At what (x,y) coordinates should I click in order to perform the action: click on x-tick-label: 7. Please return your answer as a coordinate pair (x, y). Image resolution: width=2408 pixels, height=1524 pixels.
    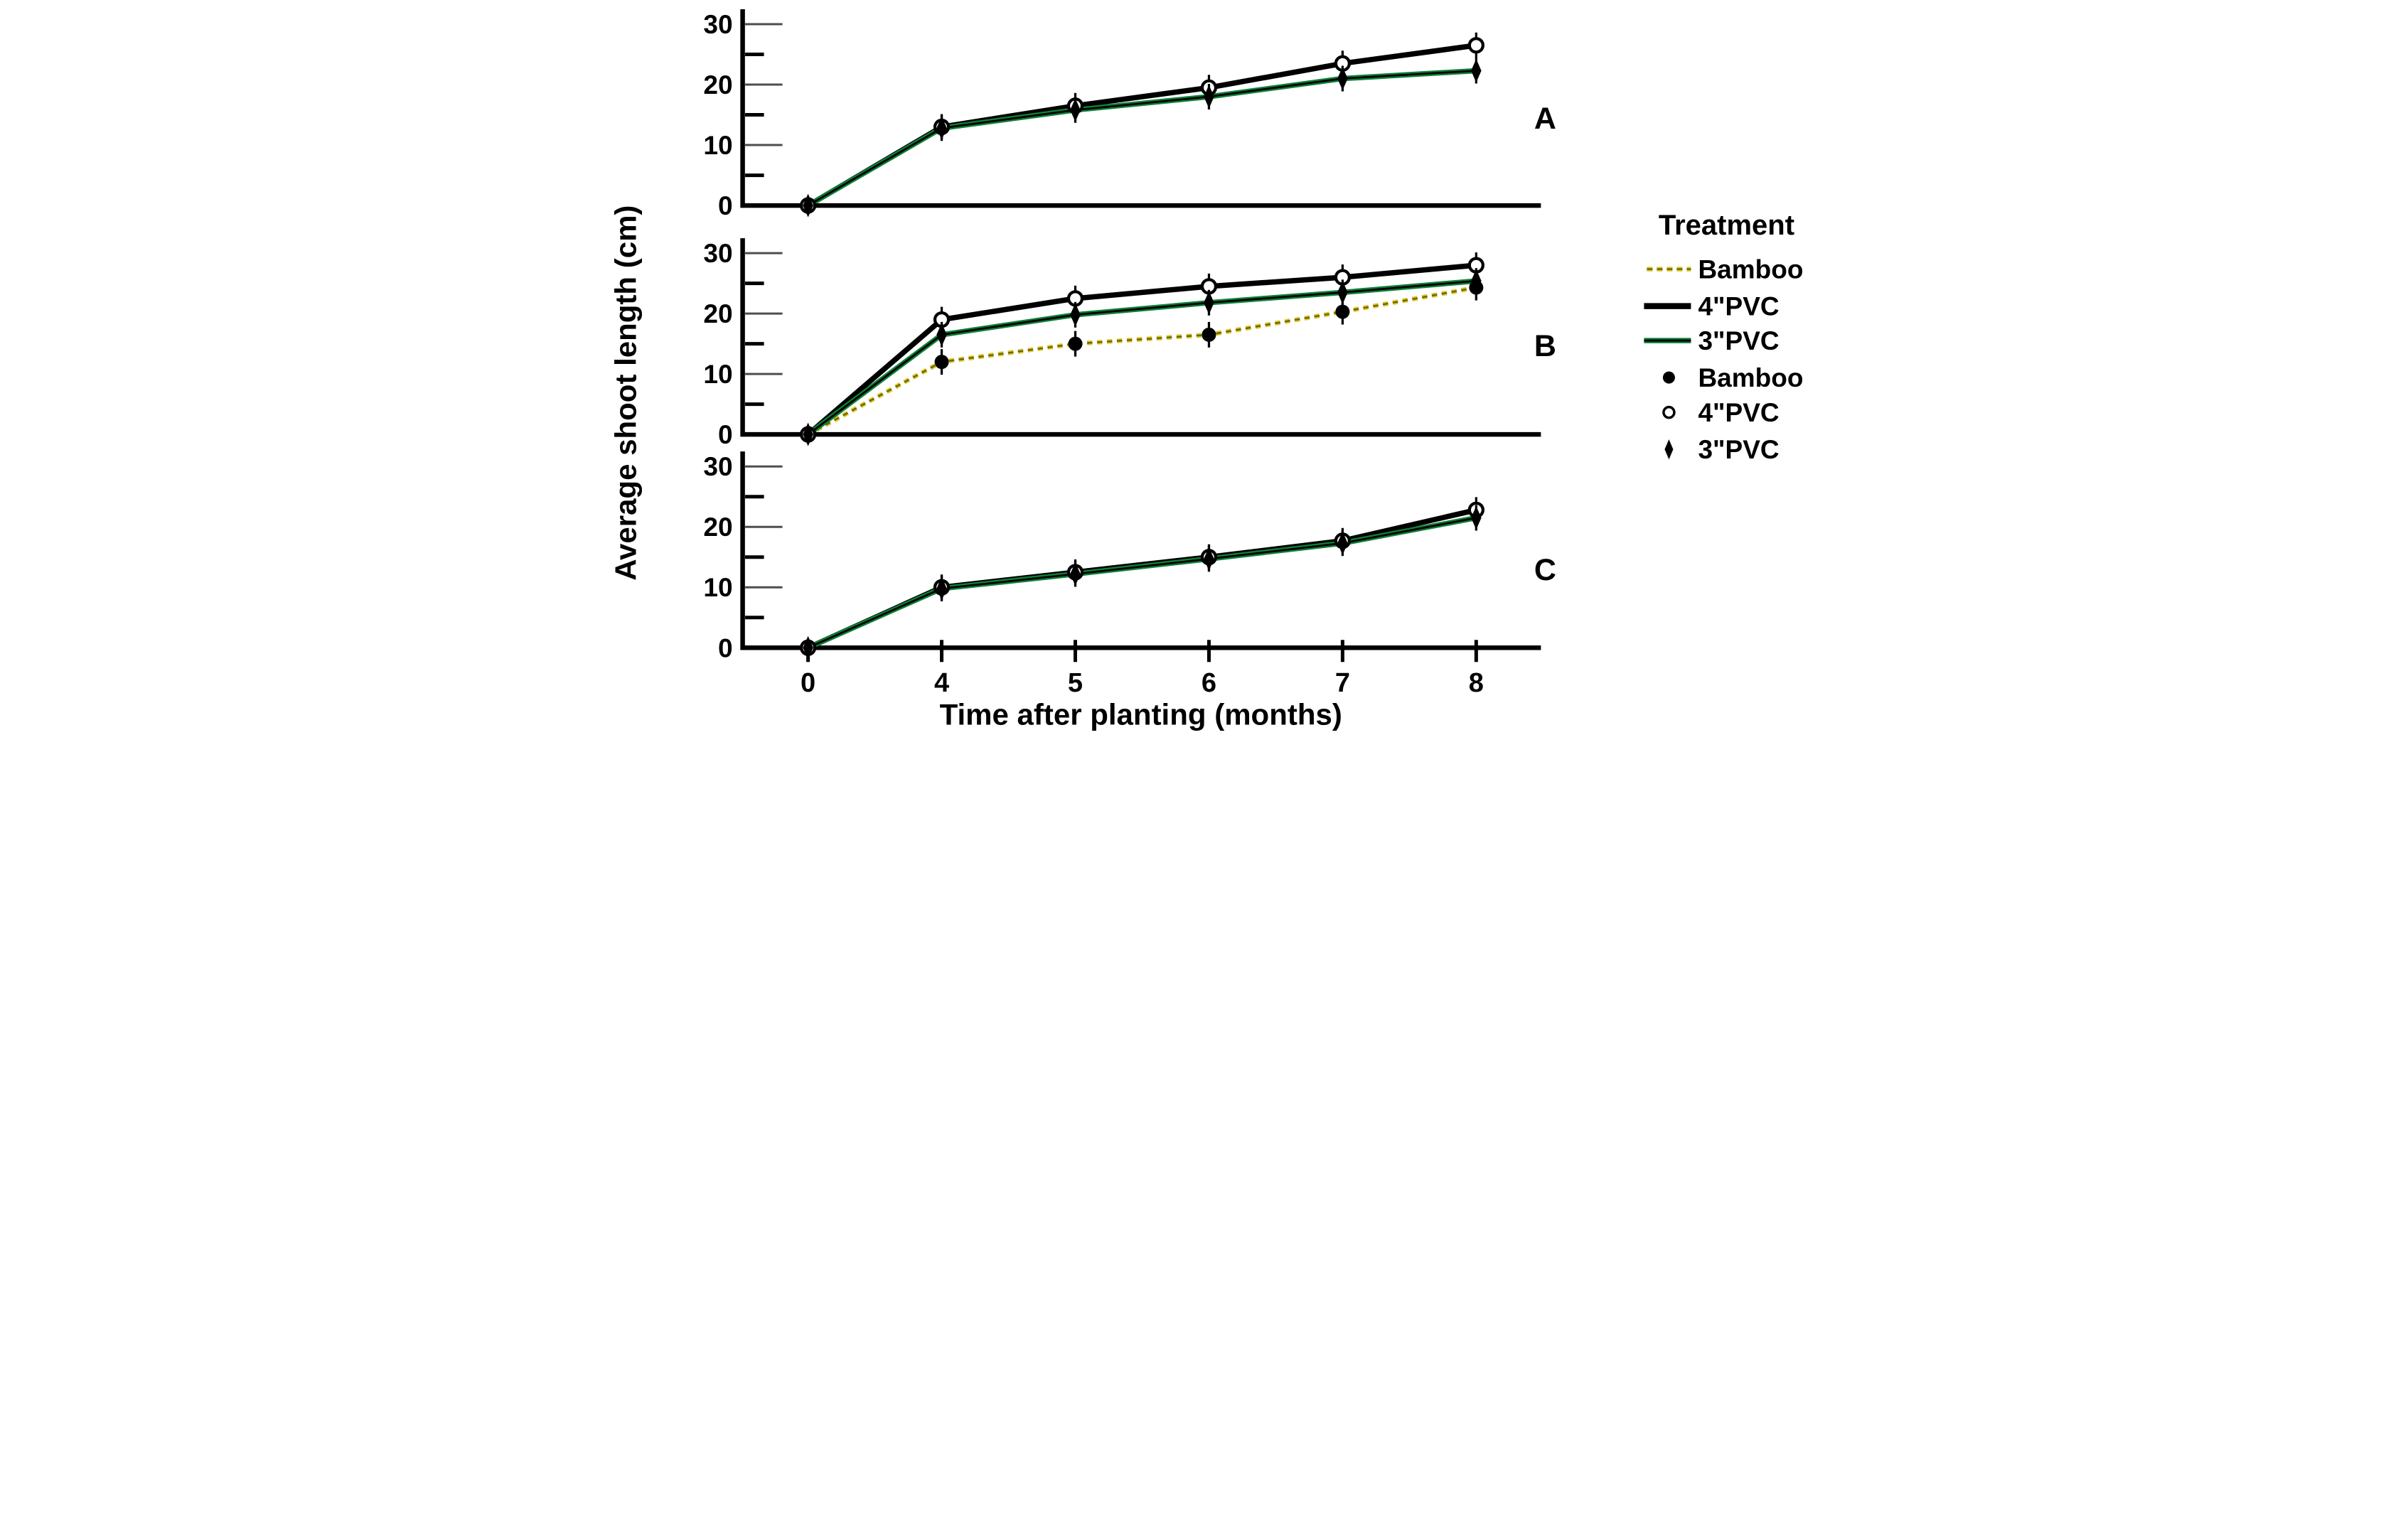
    Looking at the image, I should click on (1341, 683).